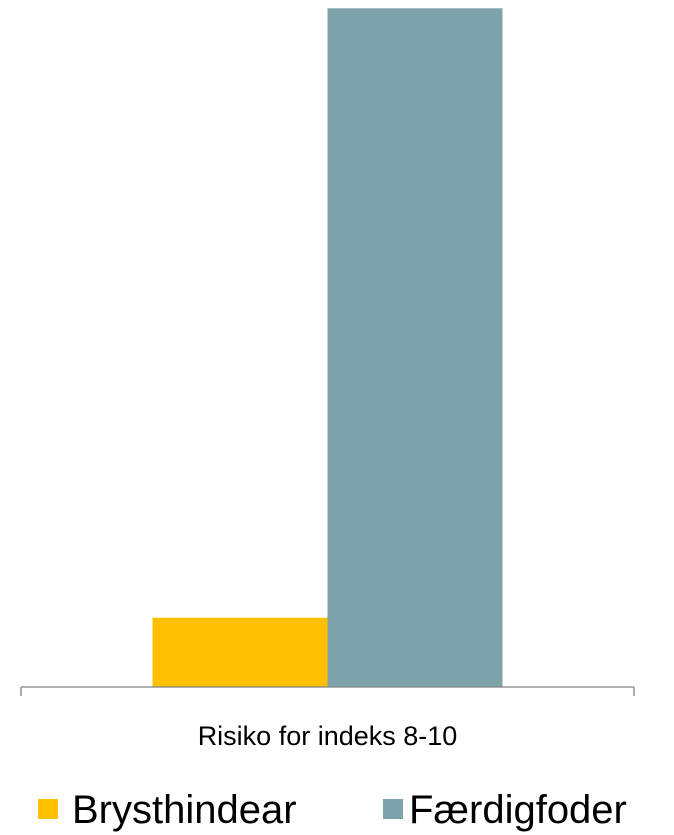 Image resolution: width=674 pixels, height=835 pixels. Describe the element at coordinates (240, 652) in the screenshot. I see `bar-brysthindear` at that location.